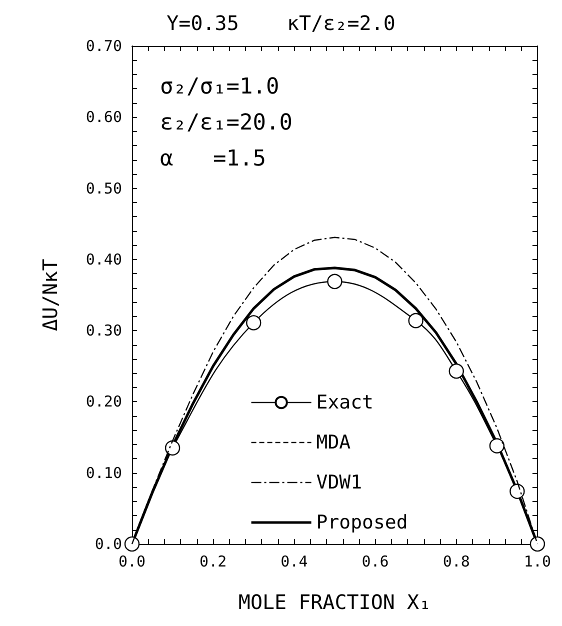  I want to click on annotation: ε₂/ε₁=20.0, so click(226, 123).